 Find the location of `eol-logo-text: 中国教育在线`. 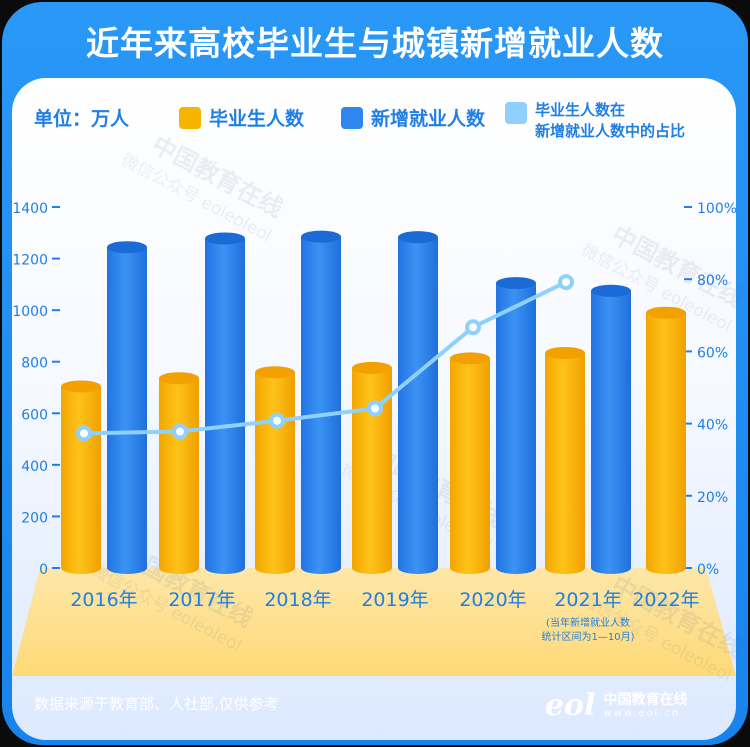

eol-logo-text: 中国教育在线 is located at coordinates (645, 700).